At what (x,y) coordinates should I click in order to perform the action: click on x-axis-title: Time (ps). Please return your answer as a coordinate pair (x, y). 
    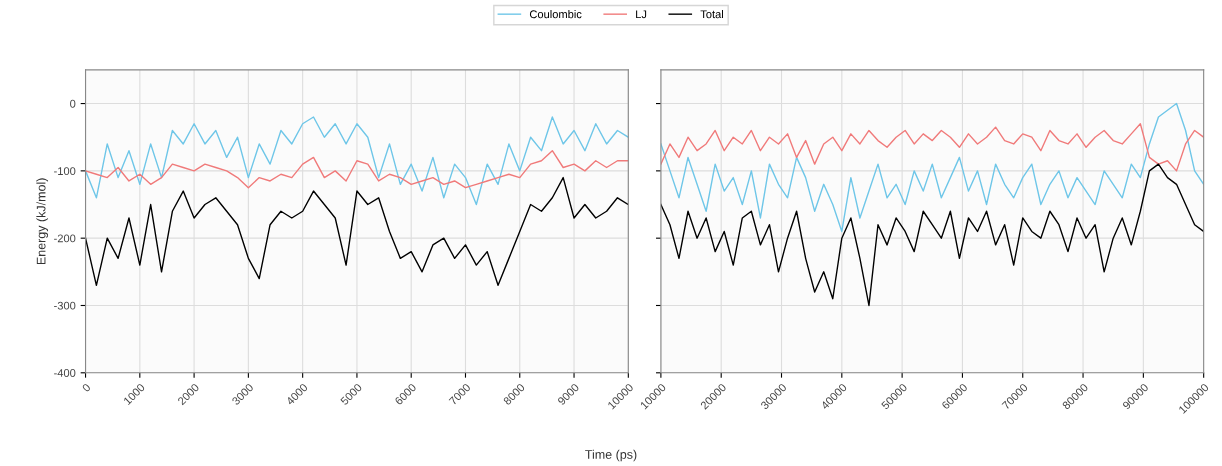
    Looking at the image, I should click on (611, 455).